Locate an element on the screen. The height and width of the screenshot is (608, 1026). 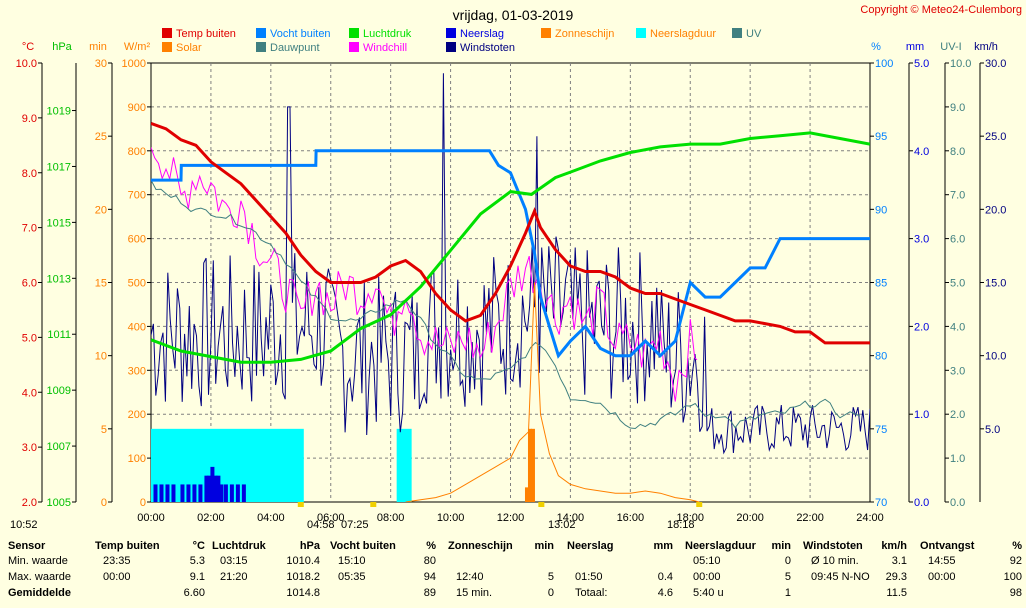
x-tick-label: 02:00 is located at coordinates (211, 518).